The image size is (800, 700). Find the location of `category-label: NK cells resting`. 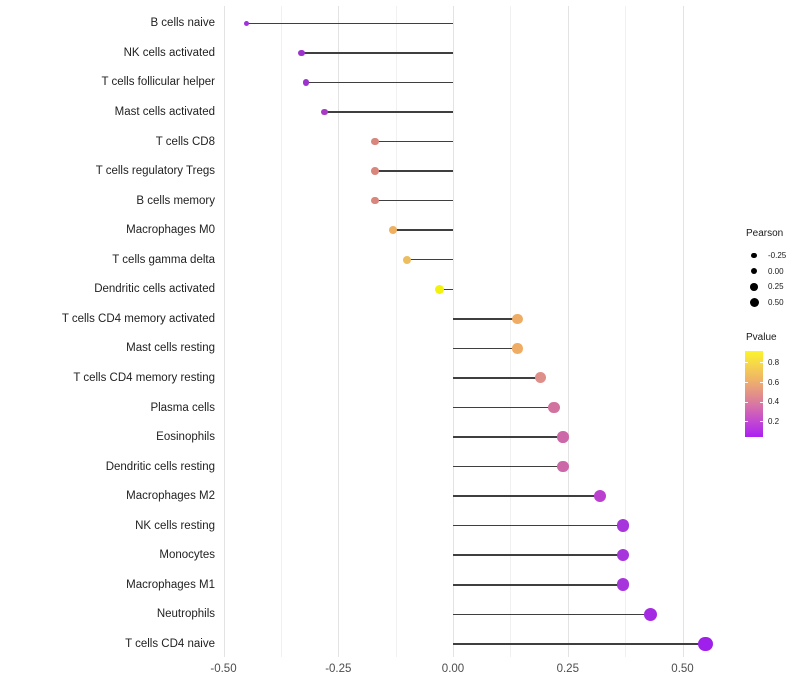

category-label: NK cells resting is located at coordinates (175, 525).